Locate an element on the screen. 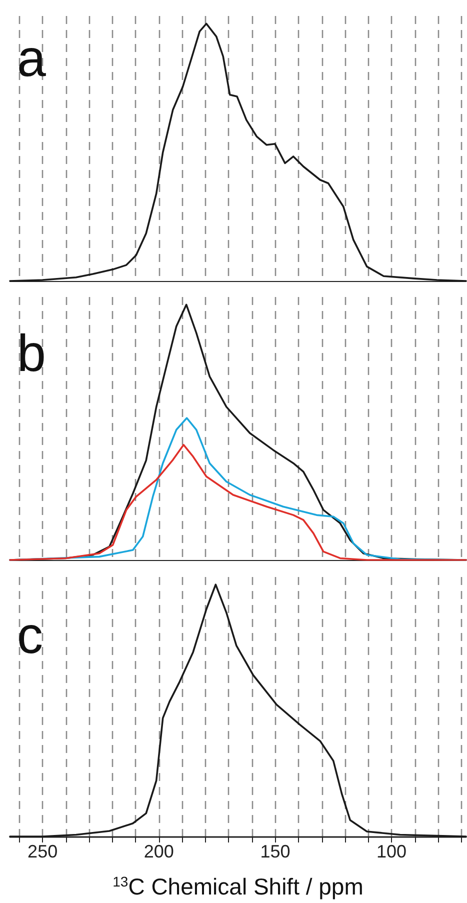 This screenshot has width=467, height=903. x-tick-label: 250 is located at coordinates (43, 852).